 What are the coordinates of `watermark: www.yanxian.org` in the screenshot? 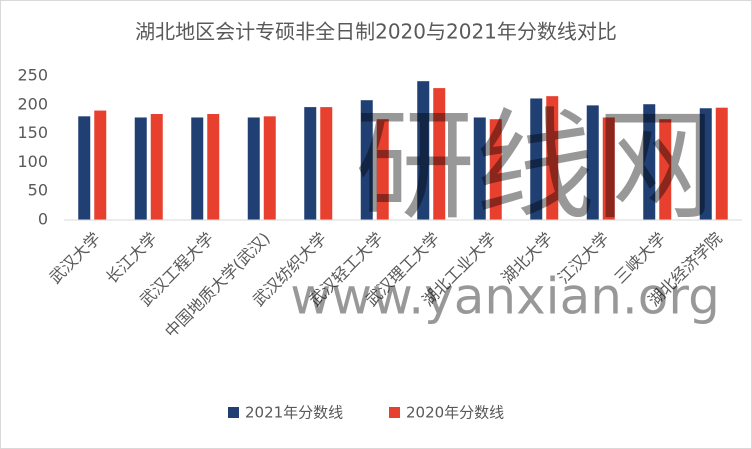 It's located at (505, 297).